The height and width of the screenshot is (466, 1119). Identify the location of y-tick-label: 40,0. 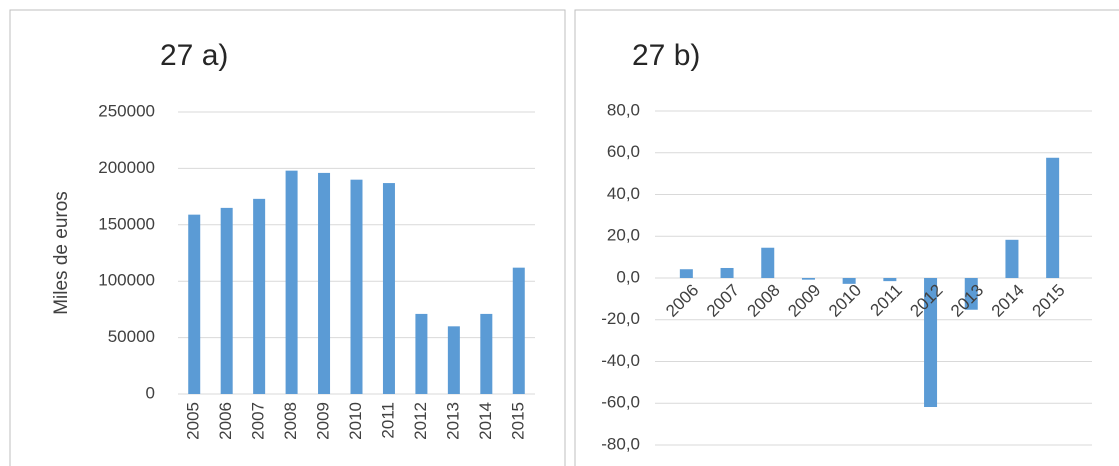
(623, 193).